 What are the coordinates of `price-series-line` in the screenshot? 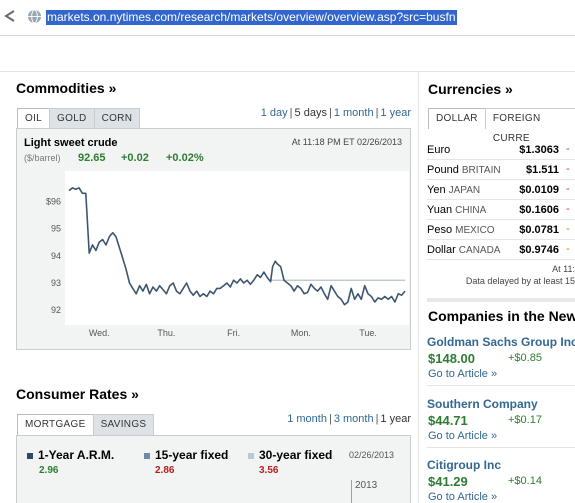 It's located at (237, 246).